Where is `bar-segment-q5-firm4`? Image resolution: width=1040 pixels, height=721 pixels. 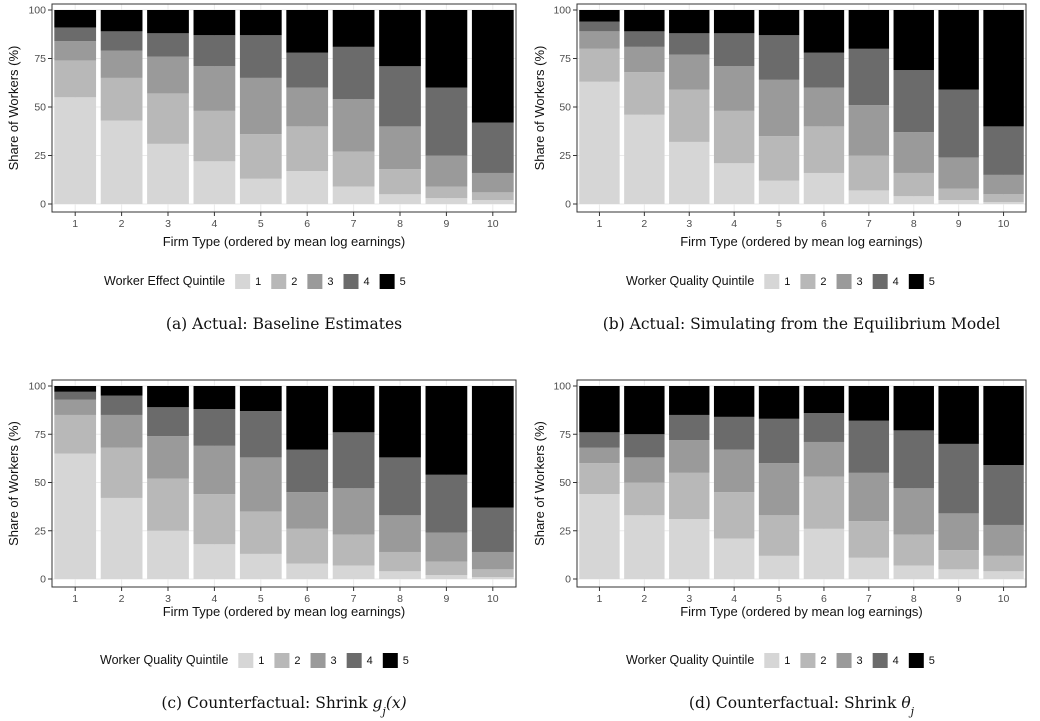 bar-segment-q5-firm4 is located at coordinates (734, 22).